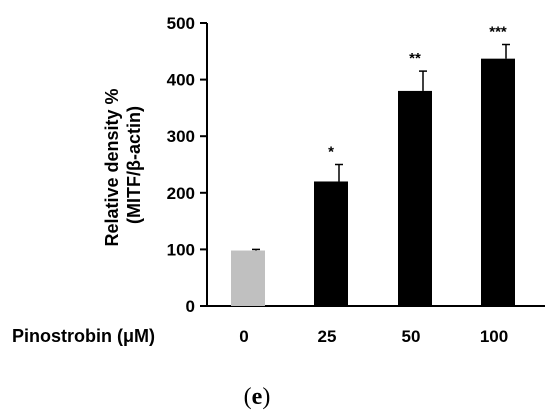 The width and height of the screenshot is (550, 415). What do you see at coordinates (181, 80) in the screenshot?
I see `y-tick-label: 400` at bounding box center [181, 80].